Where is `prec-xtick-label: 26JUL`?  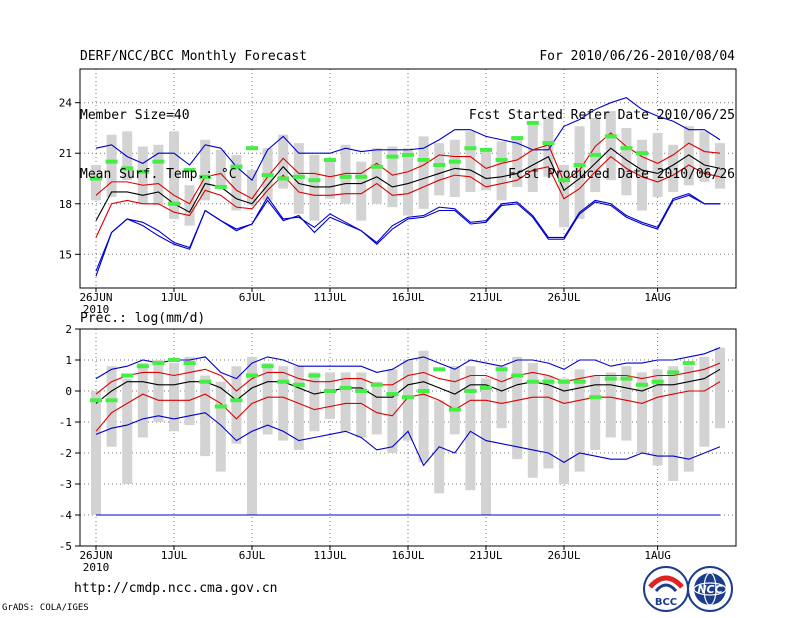 prec-xtick-label: 26JUL is located at coordinates (563, 555).